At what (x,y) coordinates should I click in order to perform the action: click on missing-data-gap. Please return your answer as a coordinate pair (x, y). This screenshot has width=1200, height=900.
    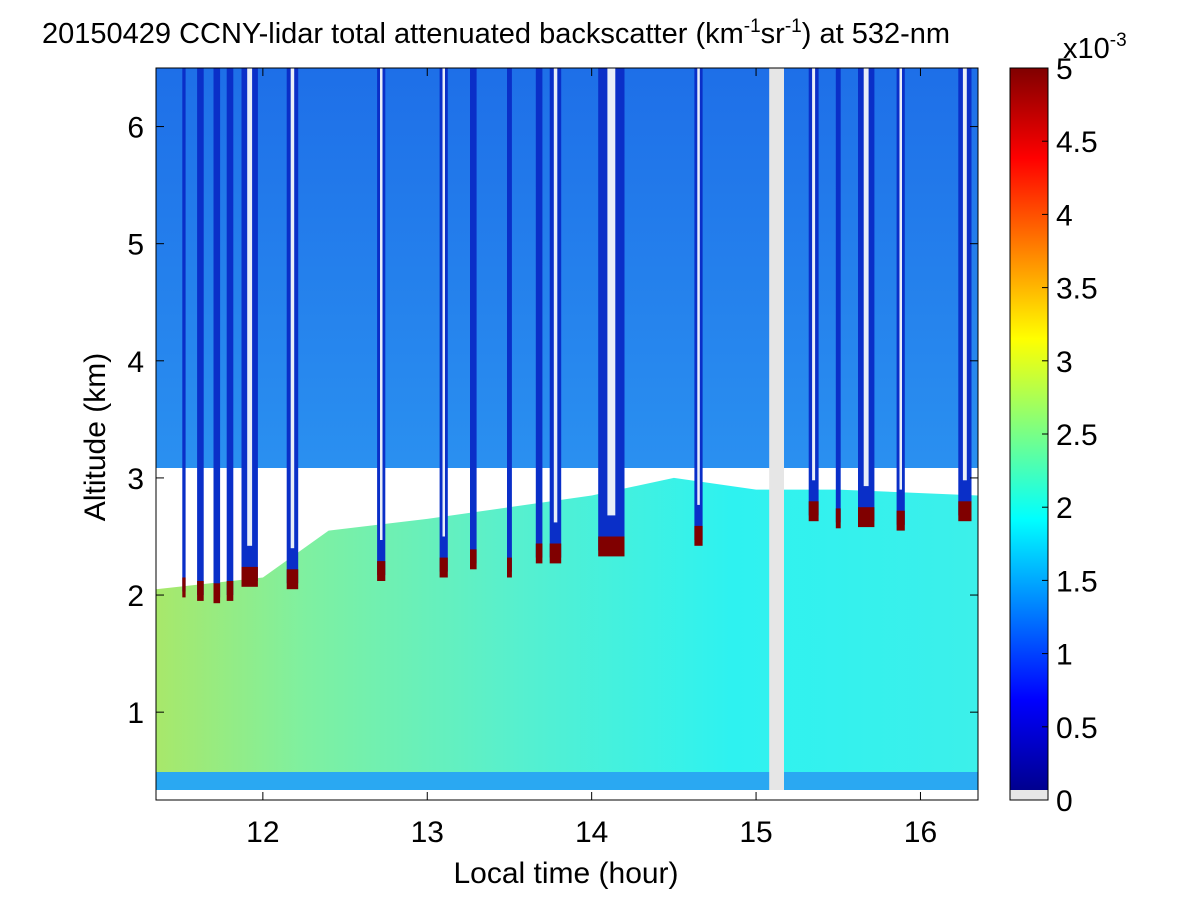
    Looking at the image, I should click on (776, 429).